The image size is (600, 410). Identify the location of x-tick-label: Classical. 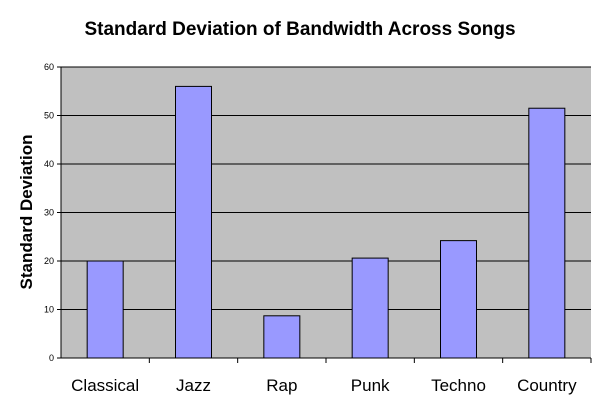
(105, 385).